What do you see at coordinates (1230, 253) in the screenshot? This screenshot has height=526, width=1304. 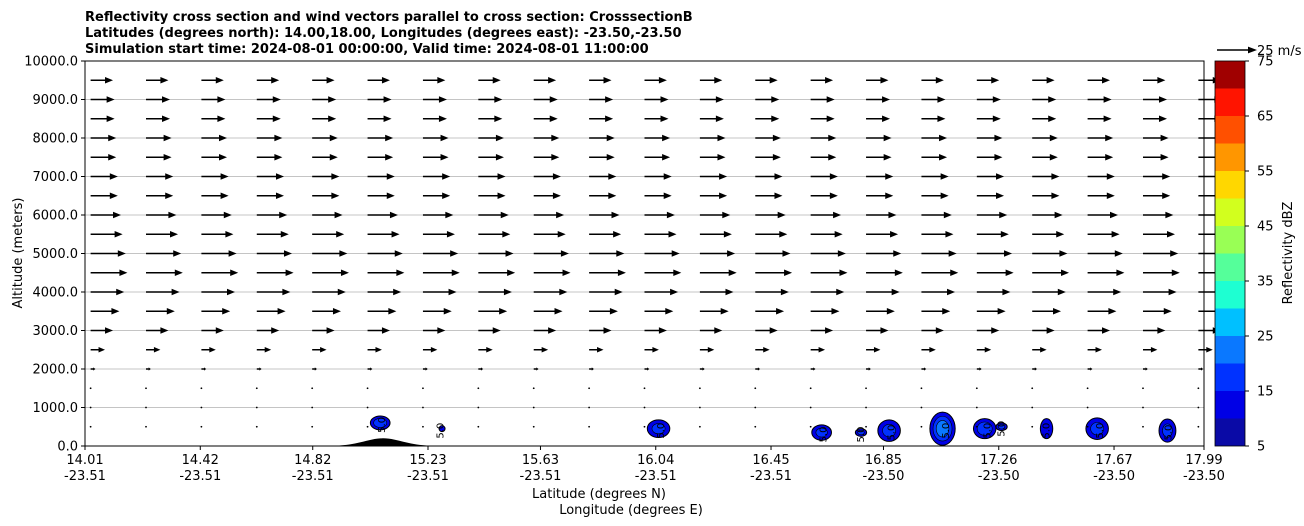 I see `colorbar-frame` at bounding box center [1230, 253].